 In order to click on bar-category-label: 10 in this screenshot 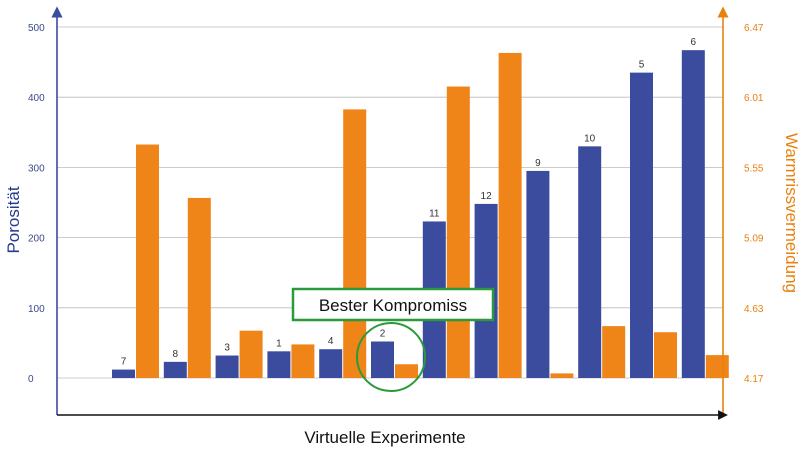, I will do `click(590, 138)`.